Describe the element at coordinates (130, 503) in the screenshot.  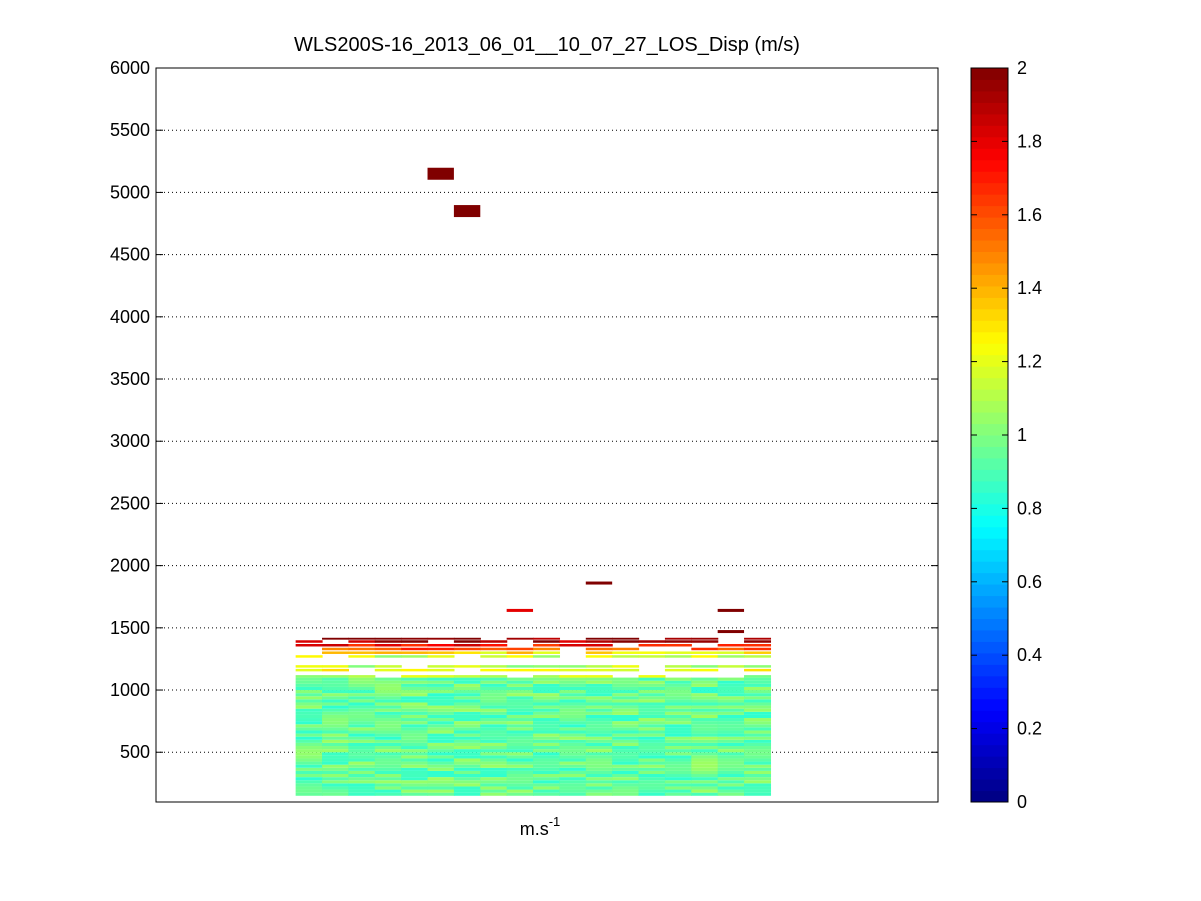
I see `y-tick-label: 2500` at that location.